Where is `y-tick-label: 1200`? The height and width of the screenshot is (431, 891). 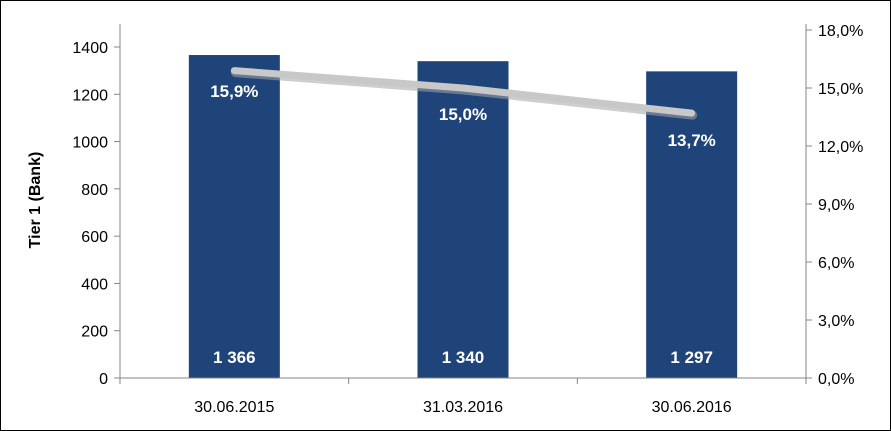 y-tick-label: 1200 is located at coordinates (90, 95).